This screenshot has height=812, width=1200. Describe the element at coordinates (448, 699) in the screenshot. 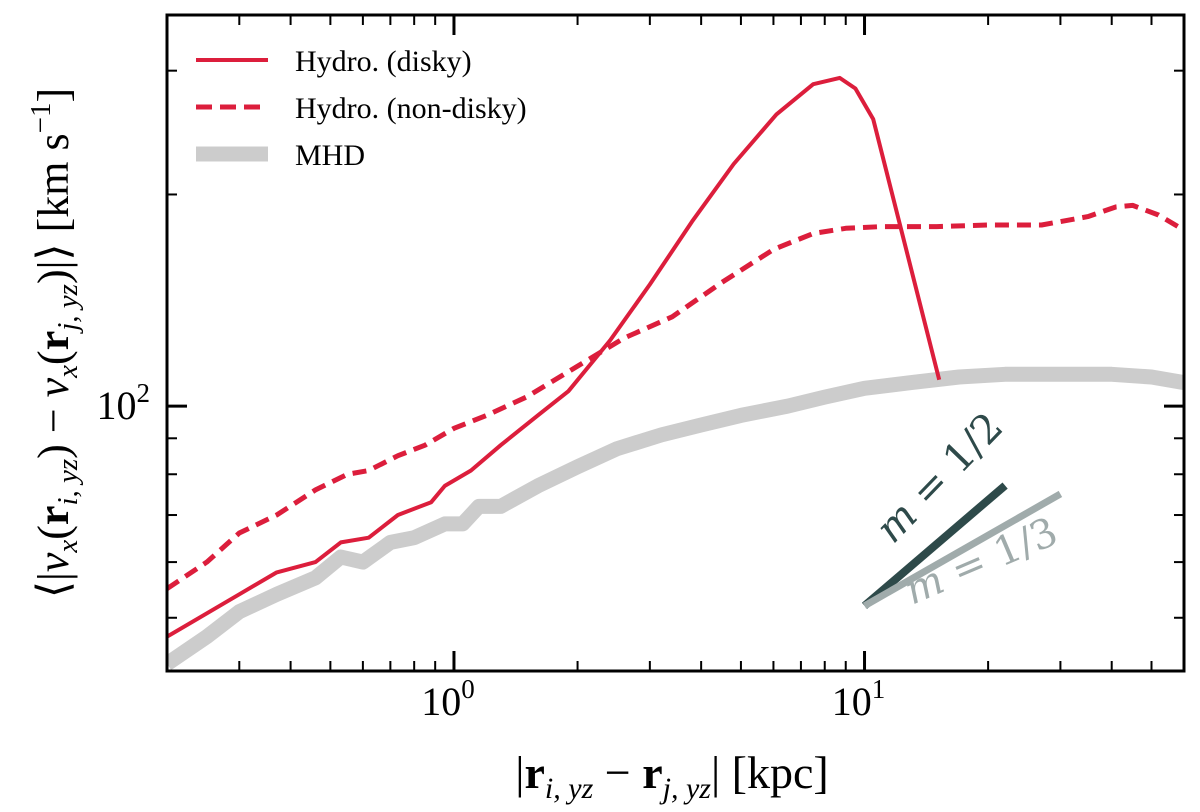

I see `x-tick-label: 10⁰` at that location.